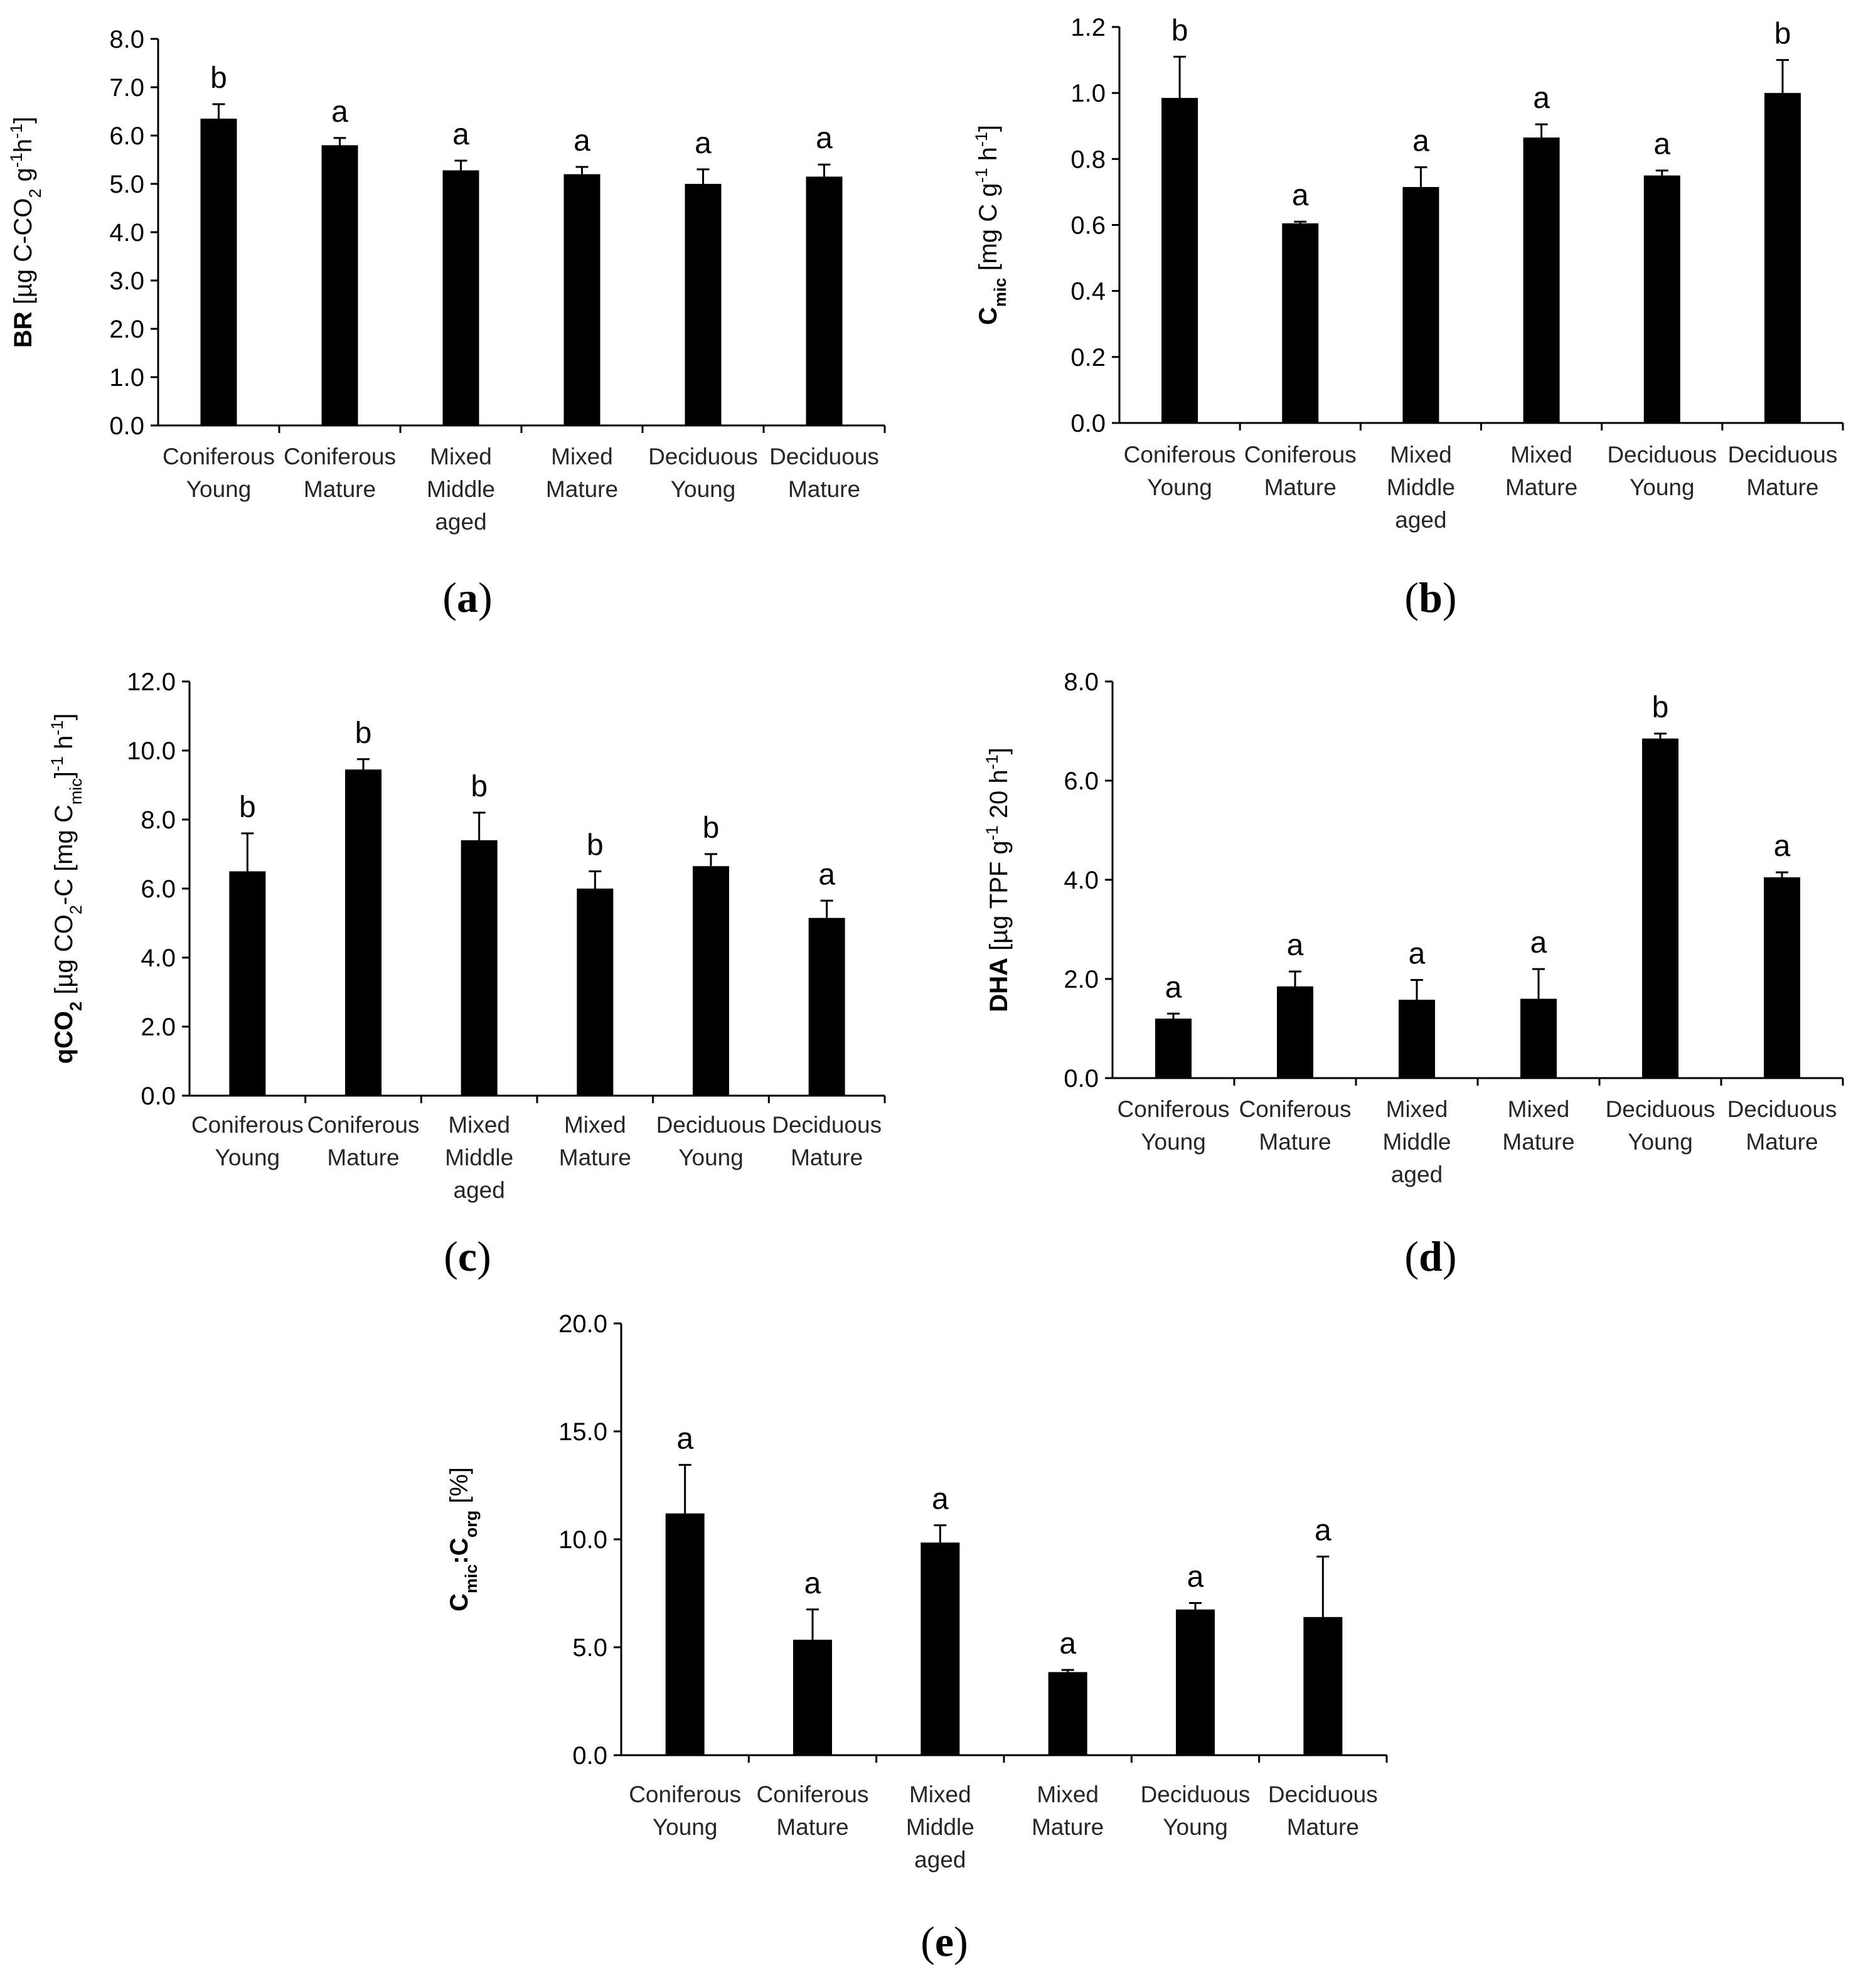 The height and width of the screenshot is (1988, 1873). I want to click on y-tick-label: 1.2, so click(1088, 27).